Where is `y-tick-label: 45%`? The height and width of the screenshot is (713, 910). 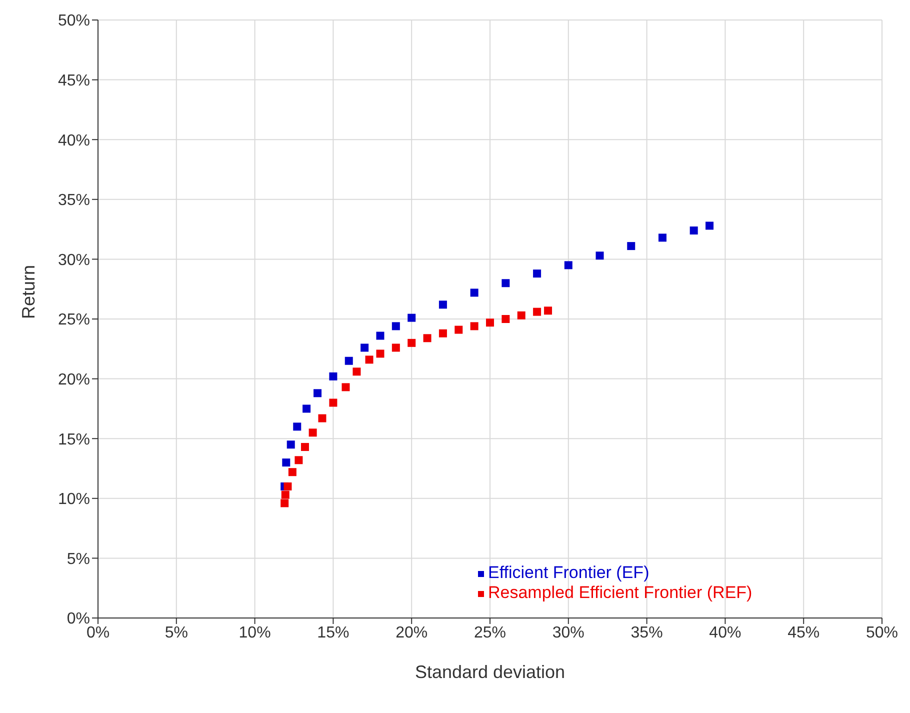 y-tick-label: 45% is located at coordinates (74, 81).